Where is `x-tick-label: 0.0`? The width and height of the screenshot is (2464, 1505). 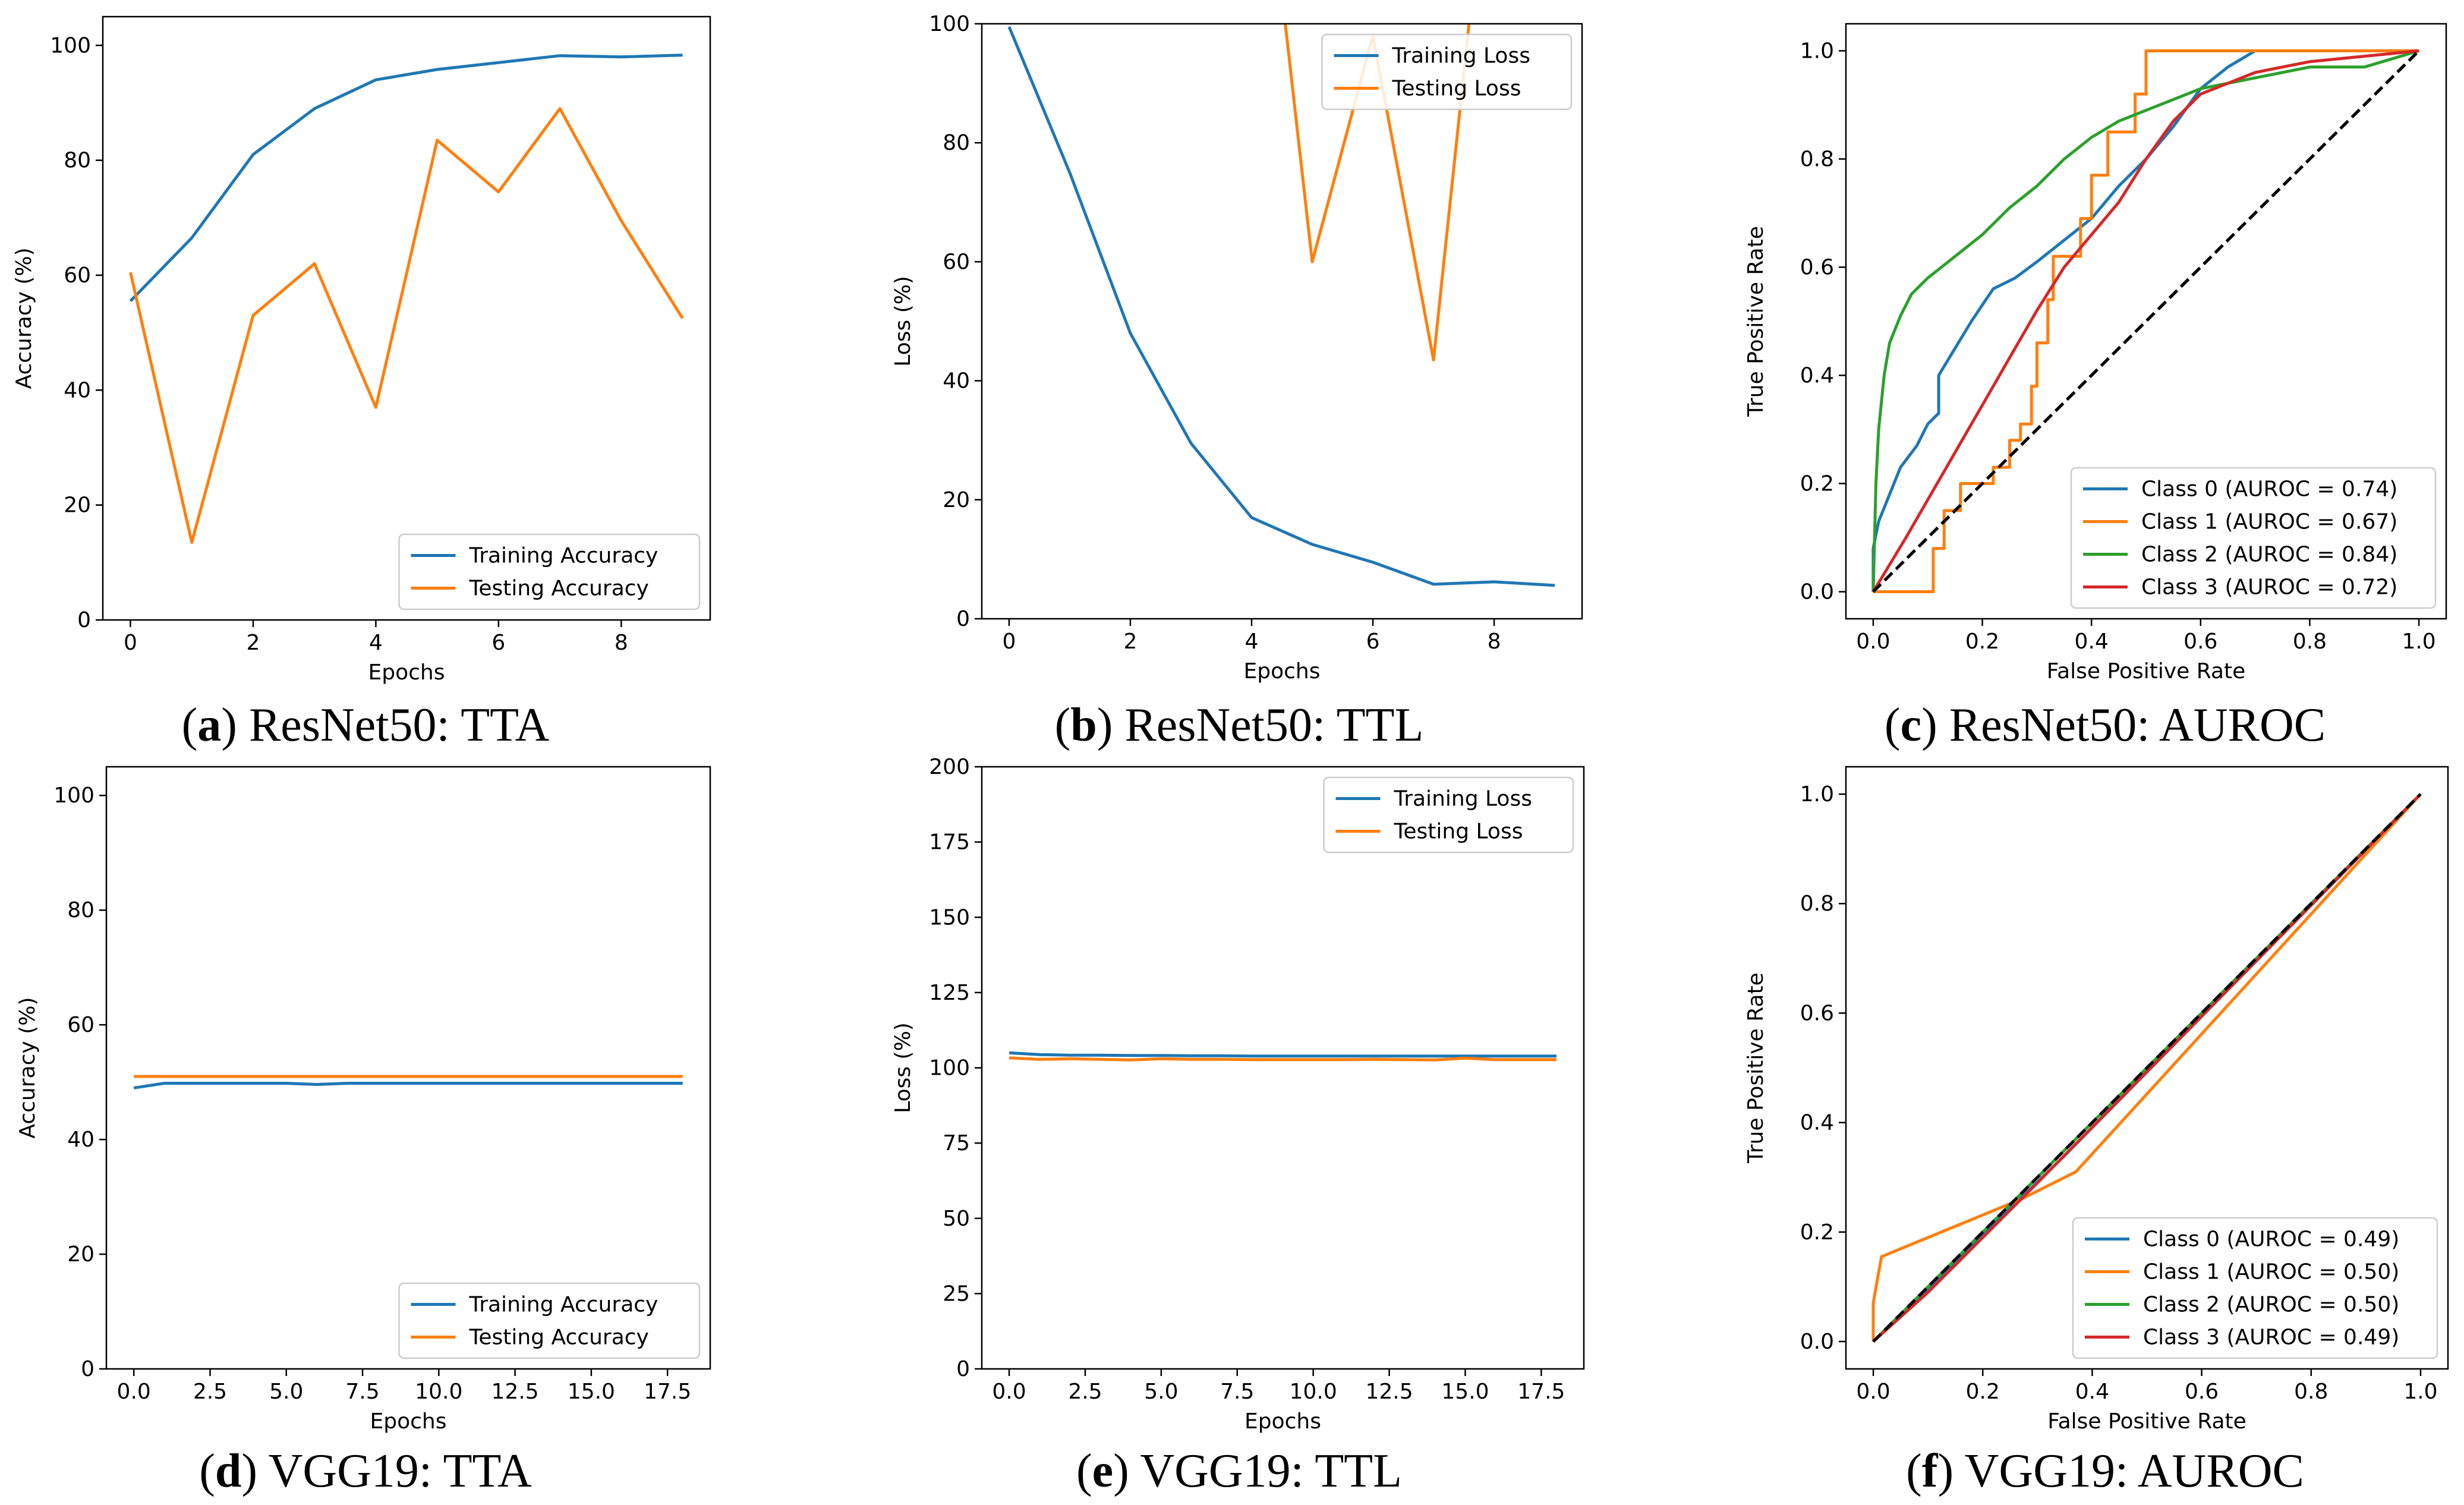
x-tick-label: 0.0 is located at coordinates (1873, 641).